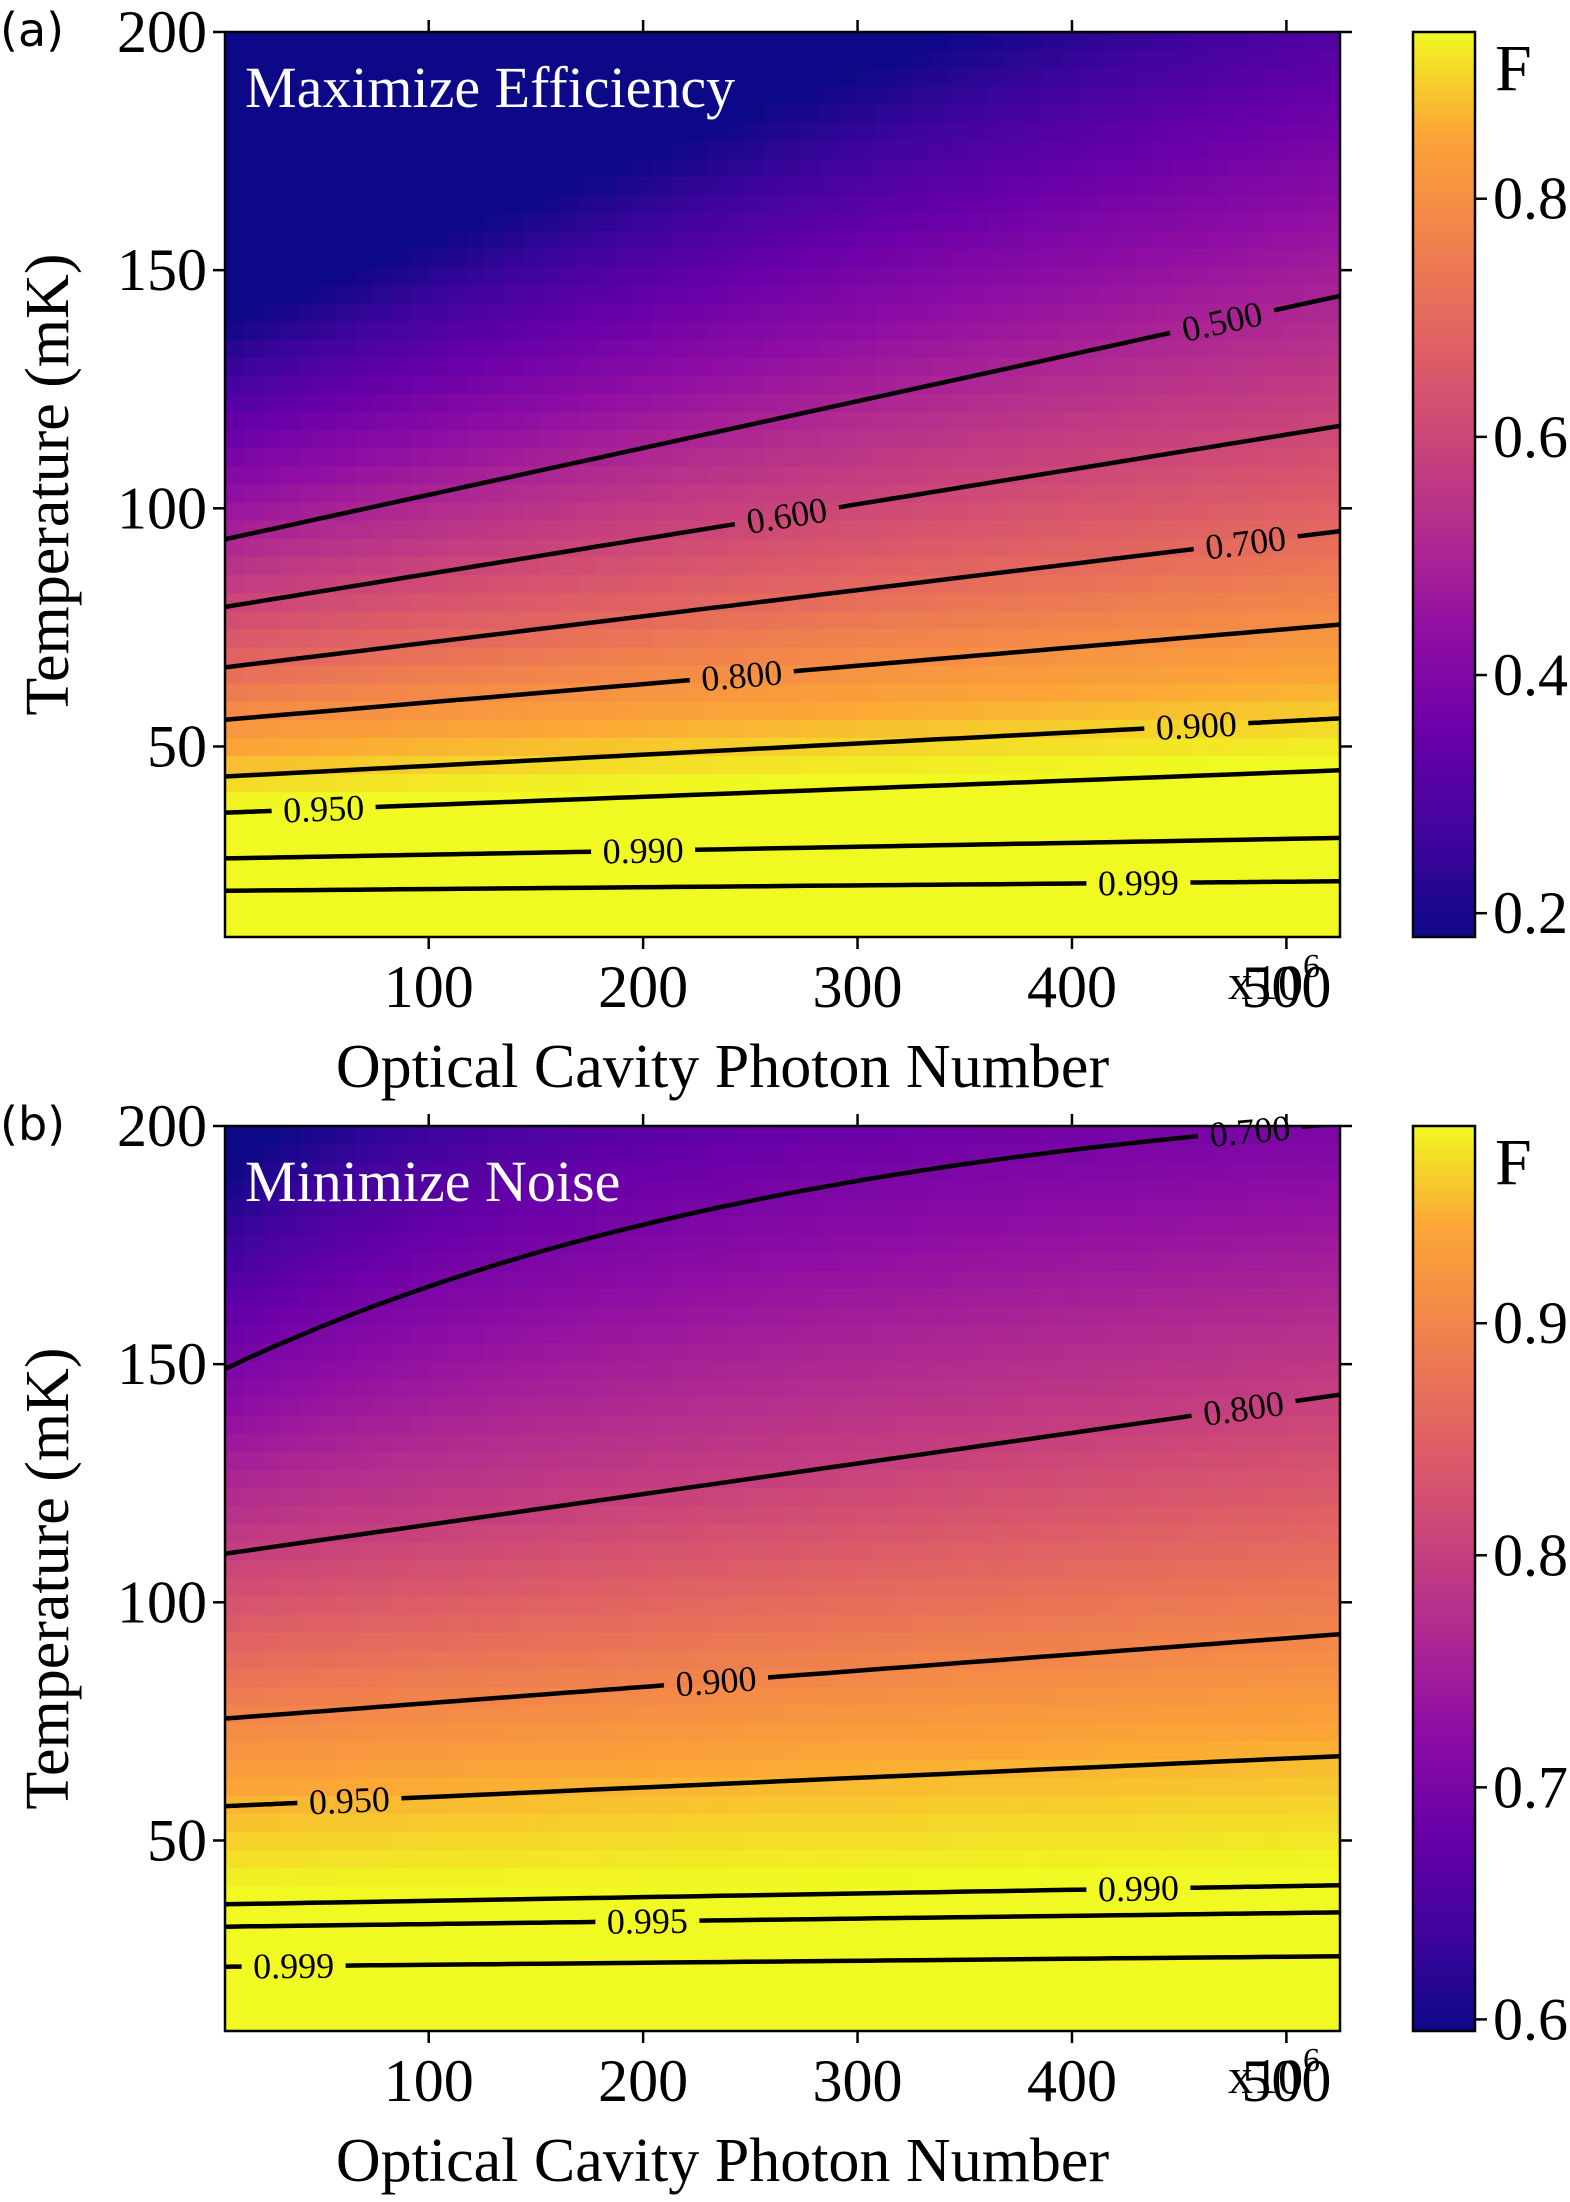  What do you see at coordinates (1444, 484) in the screenshot?
I see `colorbar-gradient` at bounding box center [1444, 484].